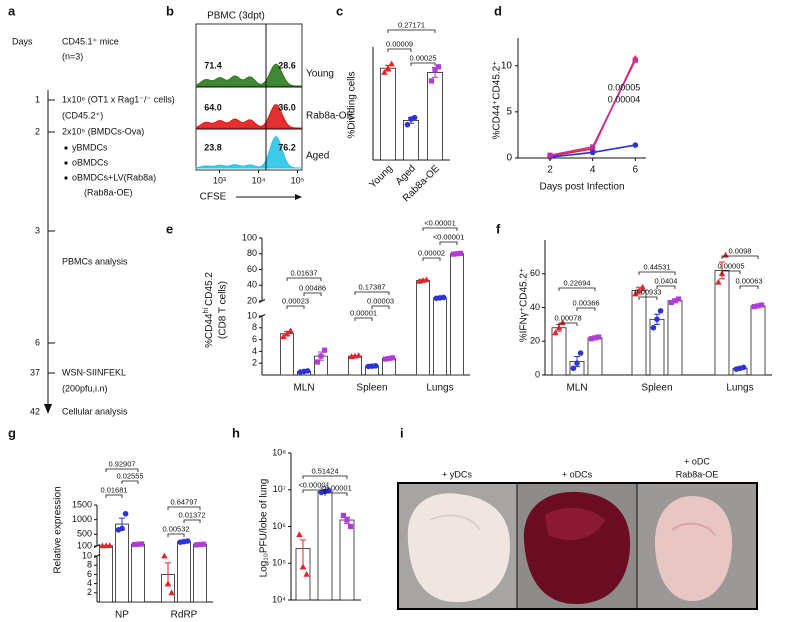 This screenshot has width=800, height=622. I want to click on lung-young, so click(458, 548).